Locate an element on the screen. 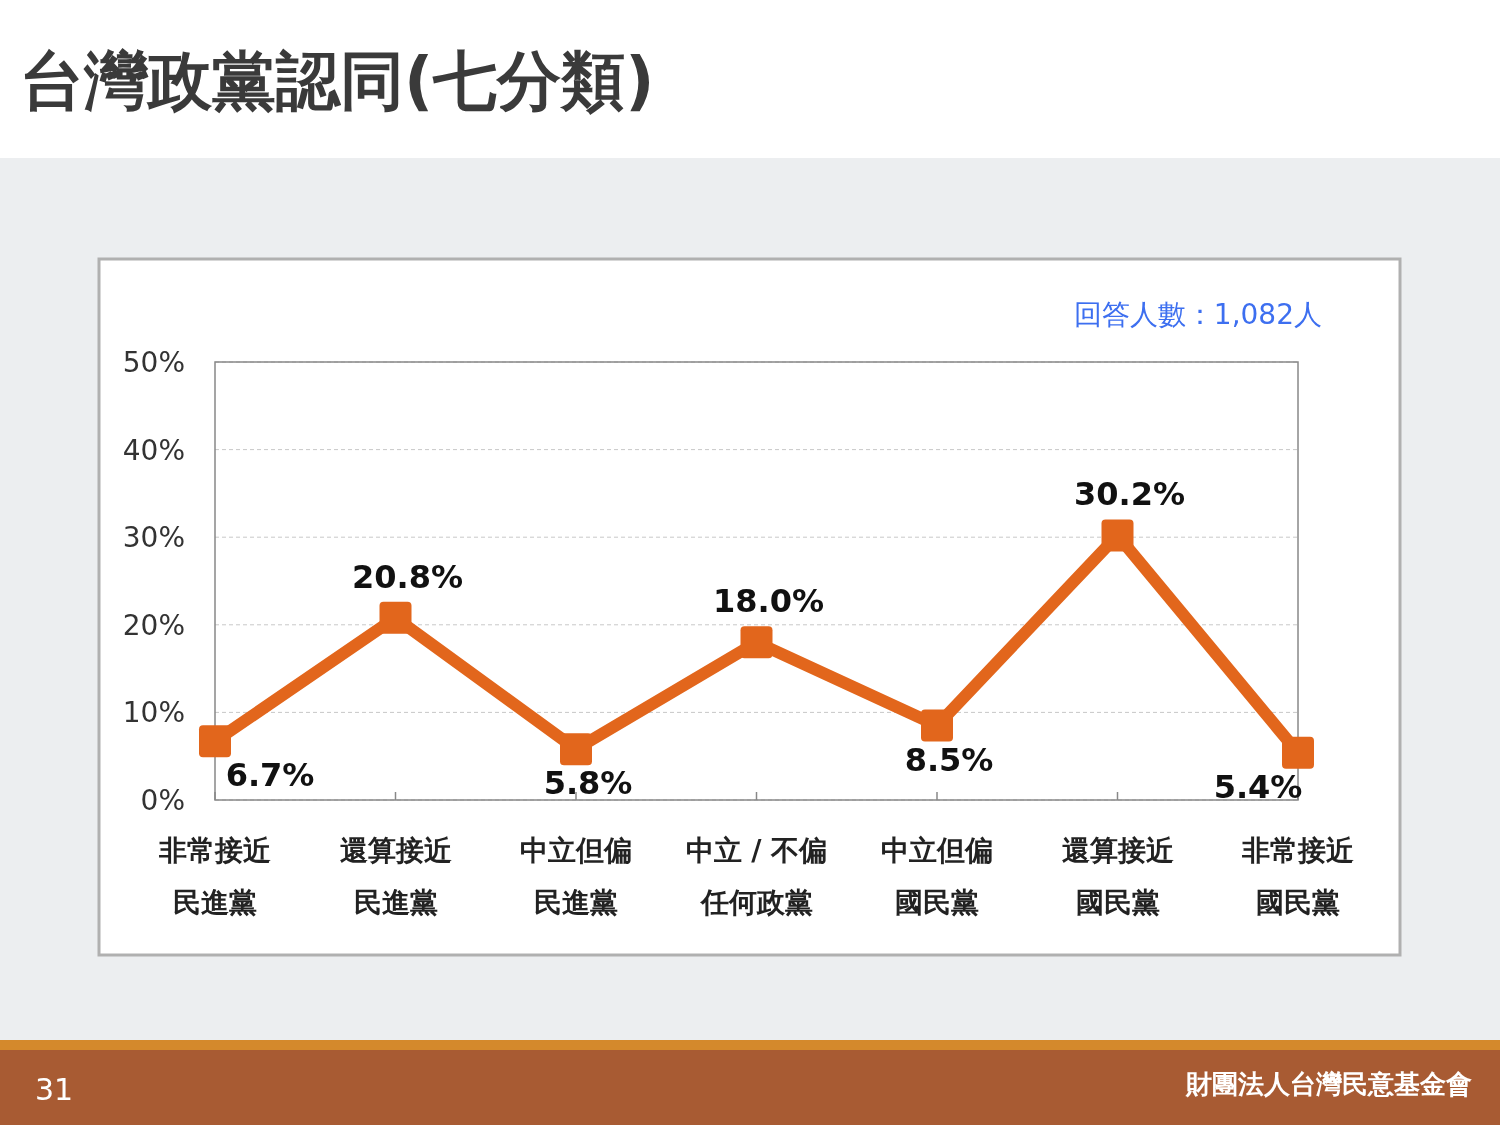  data-label: 5.4% is located at coordinates (1258, 786).